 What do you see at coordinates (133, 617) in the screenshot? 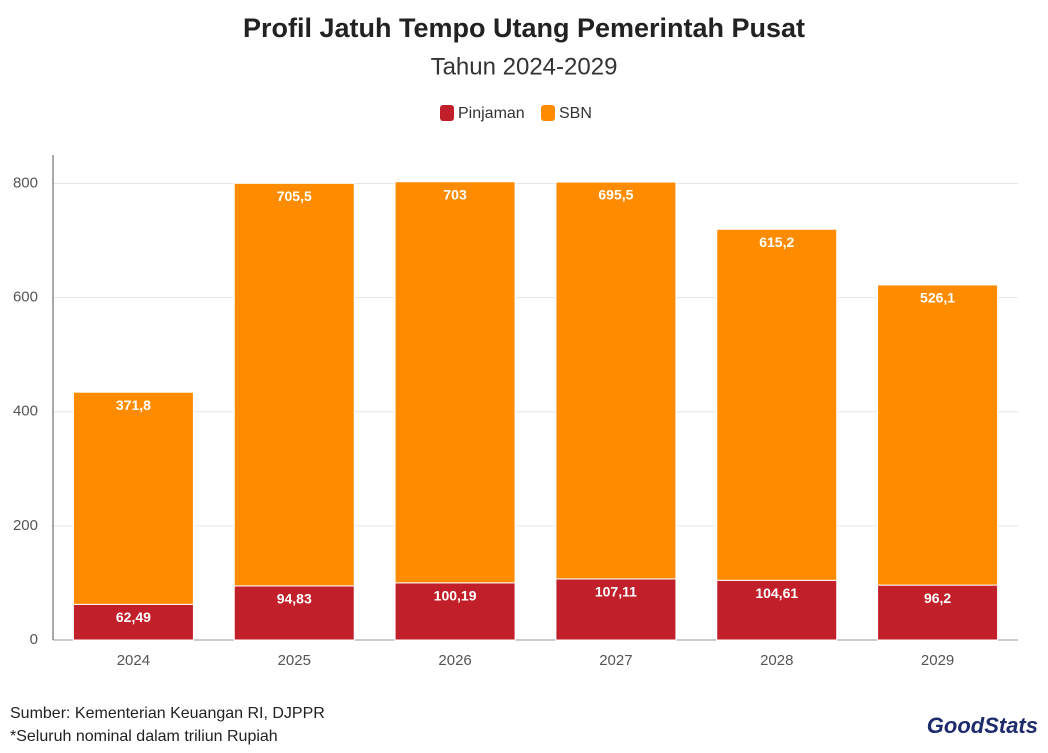
I see `data-label: 62,49` at bounding box center [133, 617].